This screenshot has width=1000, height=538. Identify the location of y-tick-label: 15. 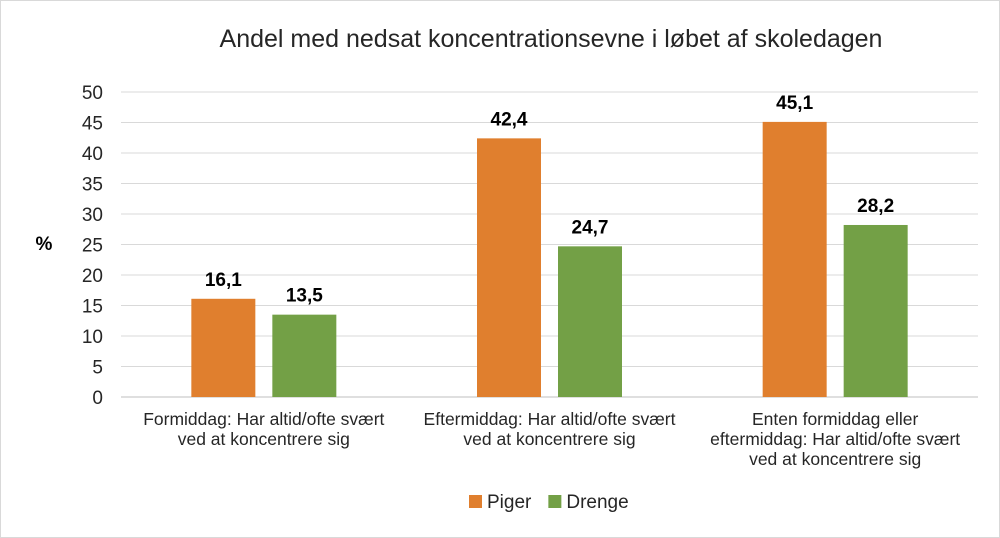
(92, 307).